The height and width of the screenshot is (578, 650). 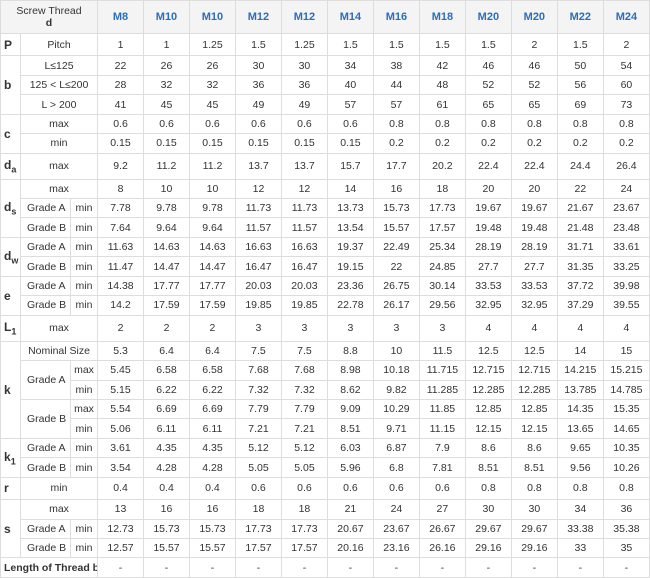 What do you see at coordinates (580, 85) in the screenshot?
I see `value-cell: 56` at bounding box center [580, 85].